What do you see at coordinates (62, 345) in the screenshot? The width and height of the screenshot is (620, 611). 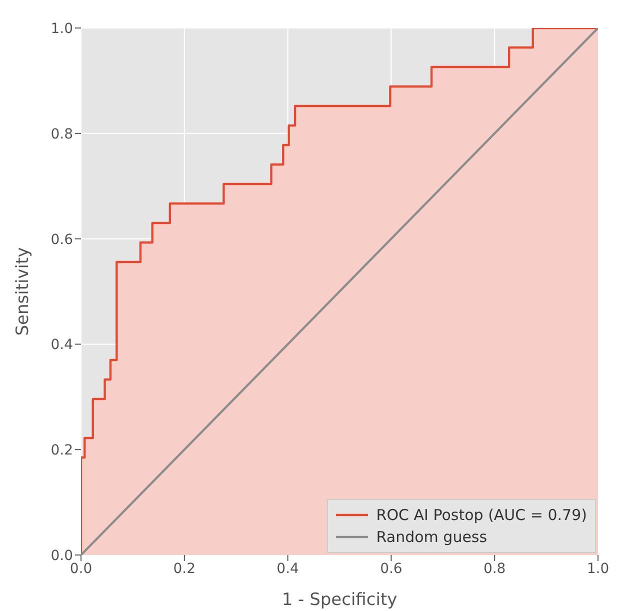 I see `y-tick-label: 0.4` at bounding box center [62, 345].